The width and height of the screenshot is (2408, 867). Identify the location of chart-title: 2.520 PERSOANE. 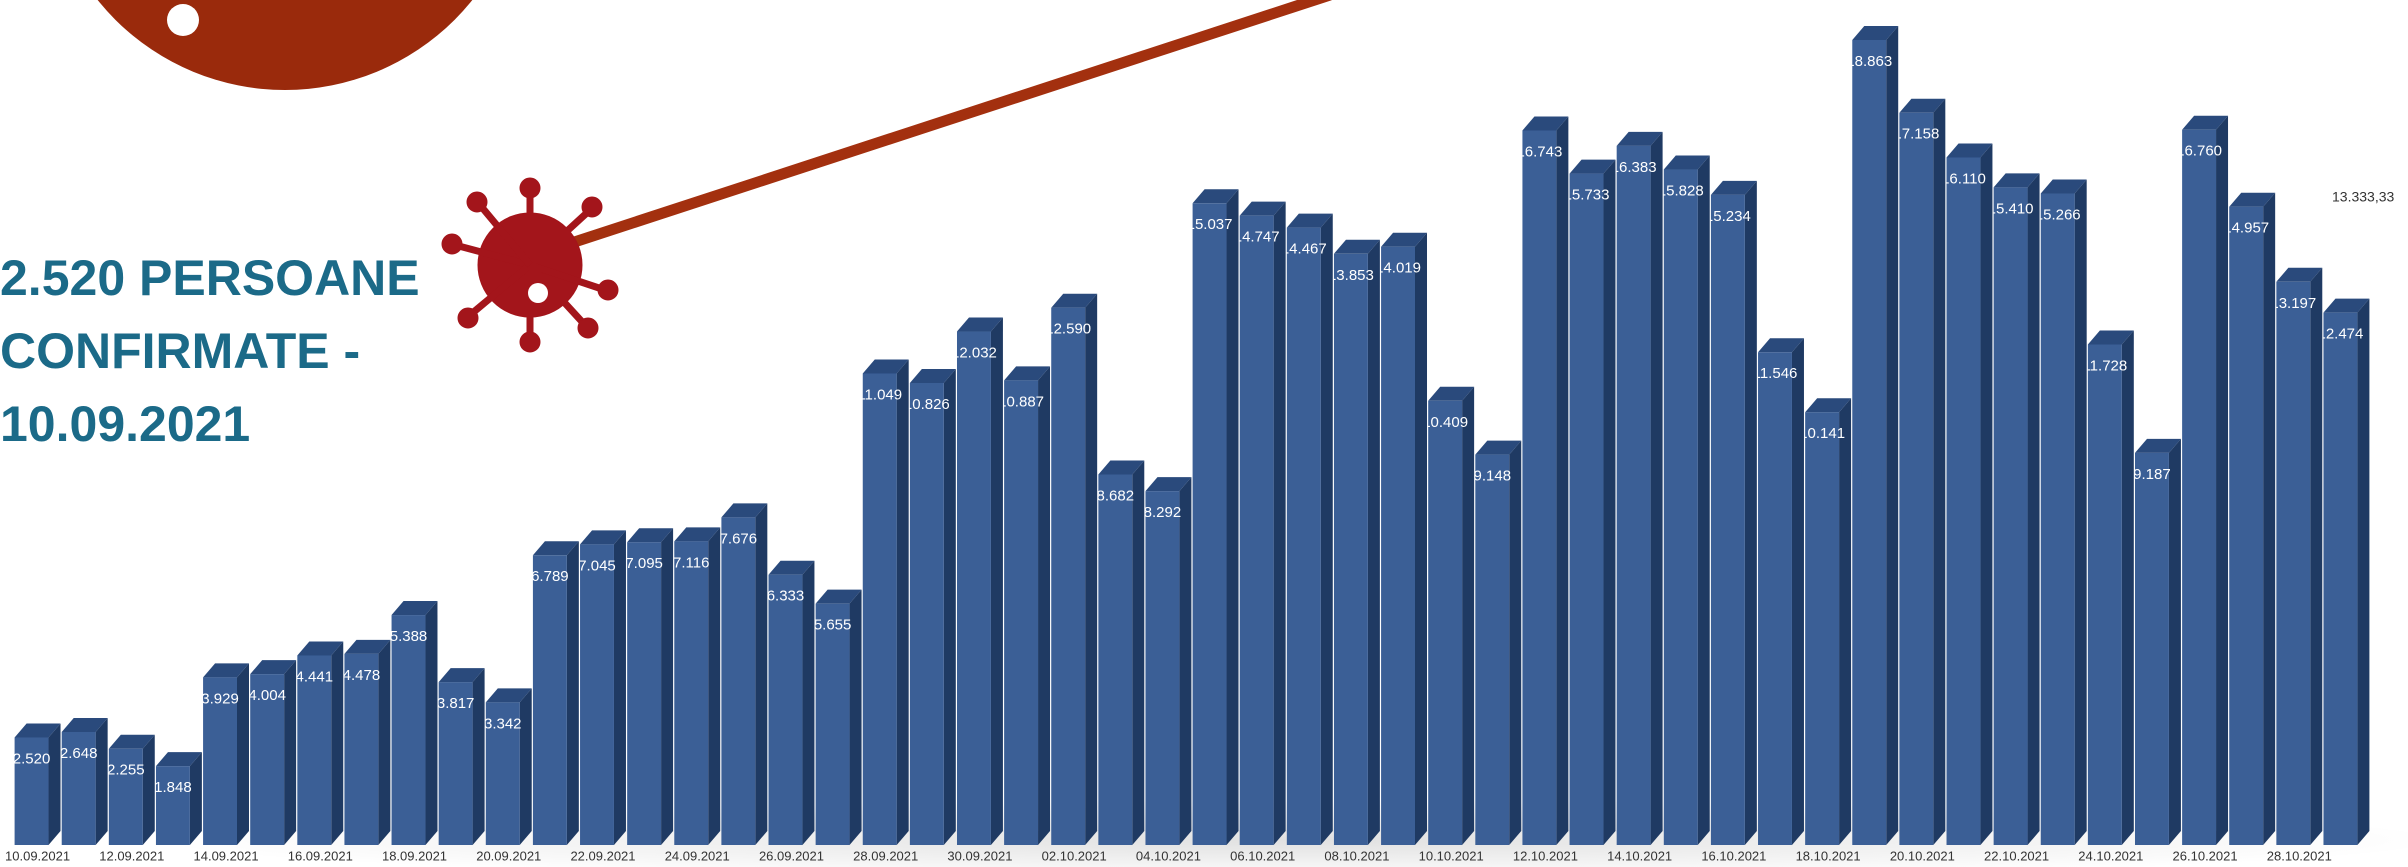
(210, 278).